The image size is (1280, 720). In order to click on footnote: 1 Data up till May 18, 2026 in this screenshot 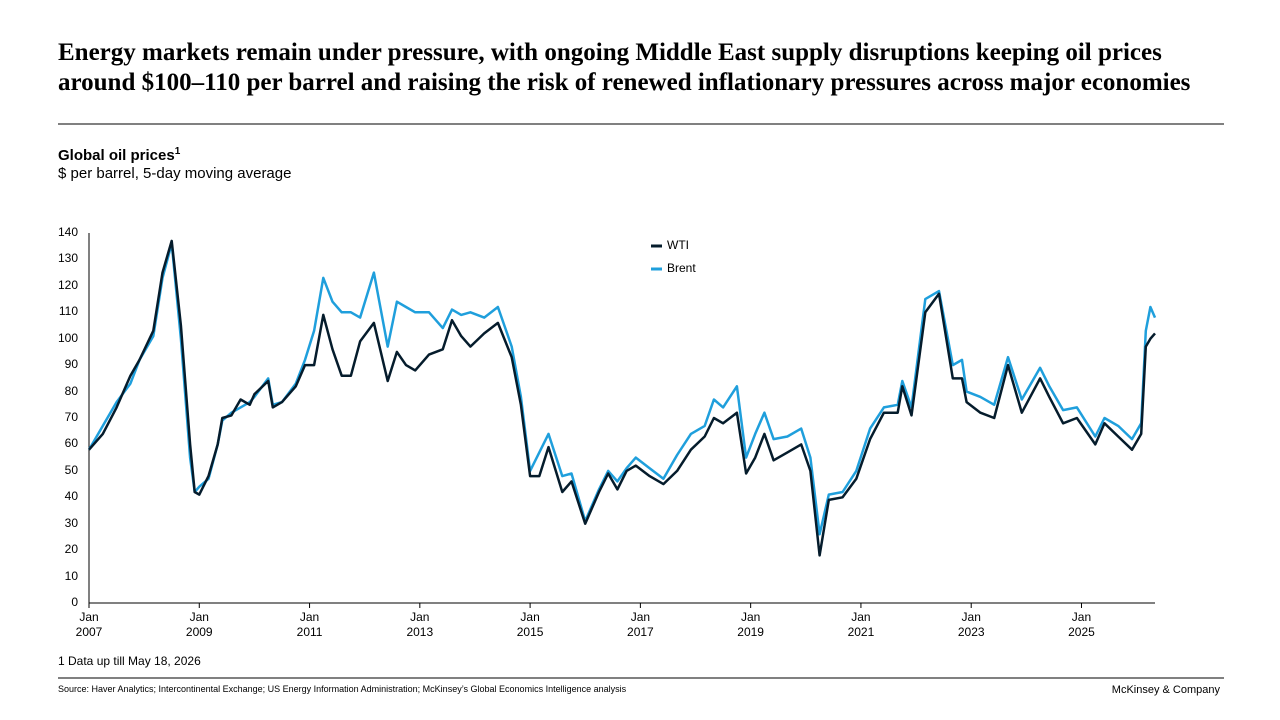, I will do `click(129, 661)`.